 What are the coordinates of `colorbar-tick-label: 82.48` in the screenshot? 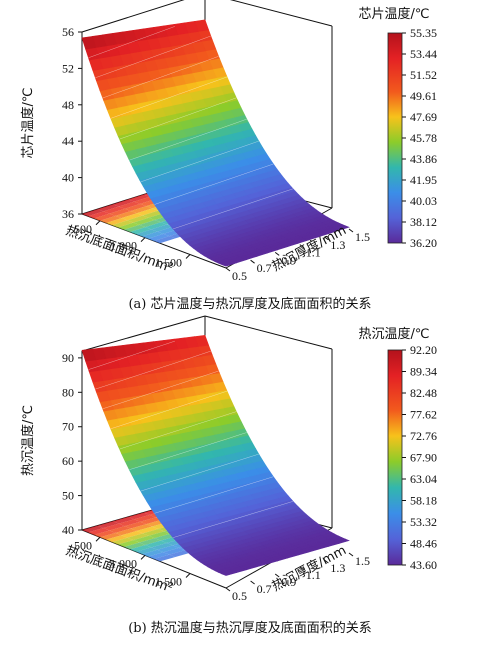 It's located at (423, 393).